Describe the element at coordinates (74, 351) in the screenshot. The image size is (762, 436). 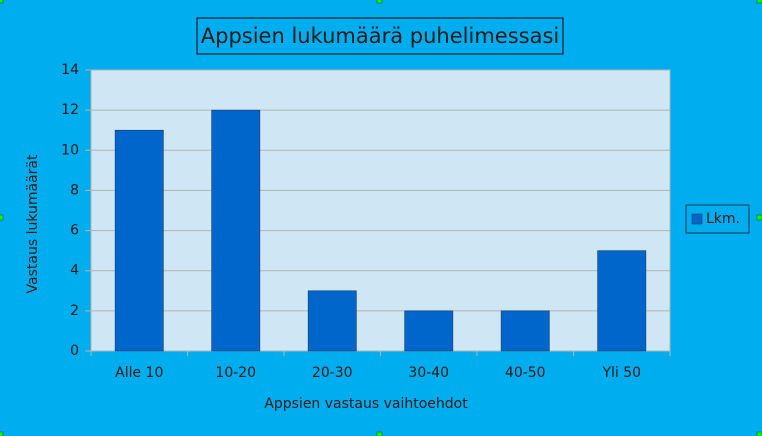
I see `y-tick-label: 0` at that location.